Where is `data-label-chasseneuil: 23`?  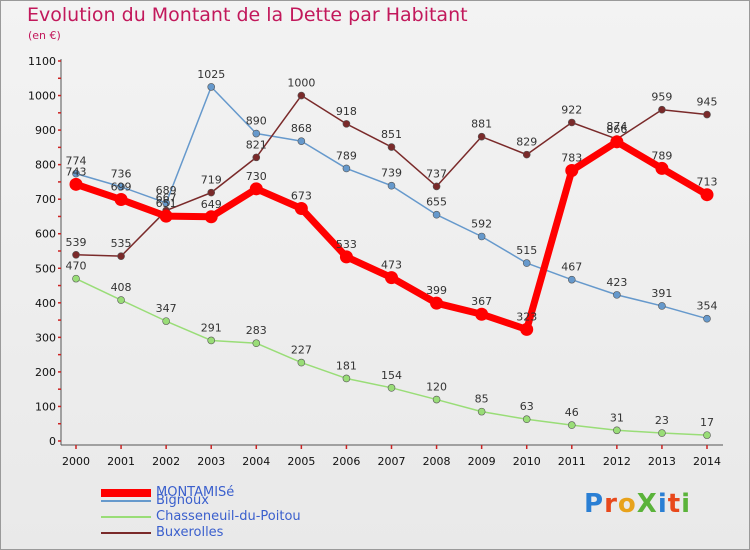 data-label-chasseneuil: 23 is located at coordinates (662, 420).